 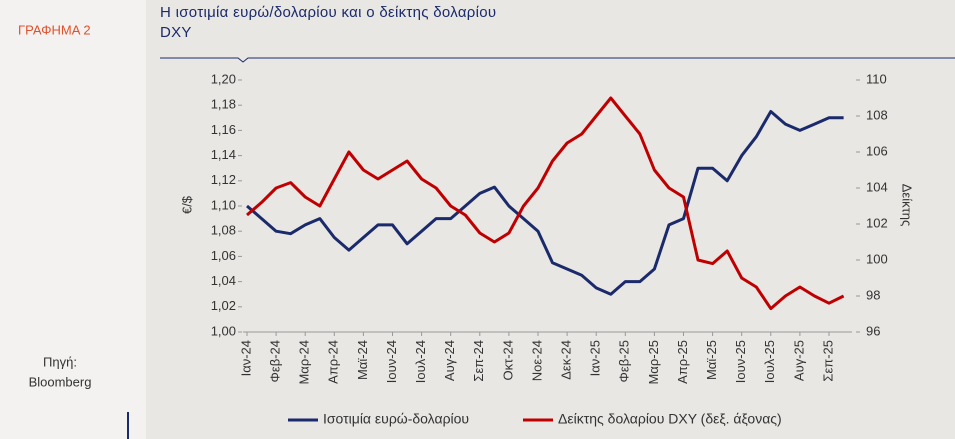 What do you see at coordinates (798, 360) in the screenshot?
I see `x-tick-label: Αυγ-25` at bounding box center [798, 360].